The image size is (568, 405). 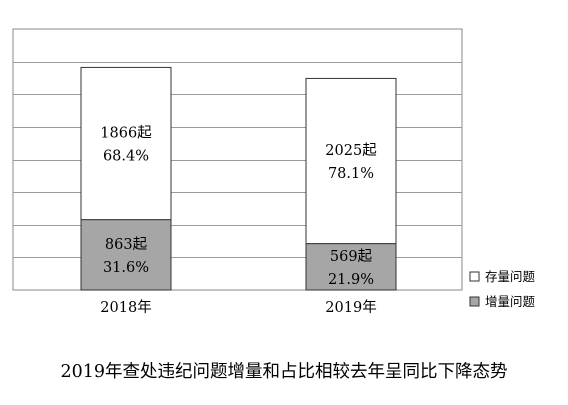 I want to click on x-tick-label: 2018年, so click(x=125, y=307).